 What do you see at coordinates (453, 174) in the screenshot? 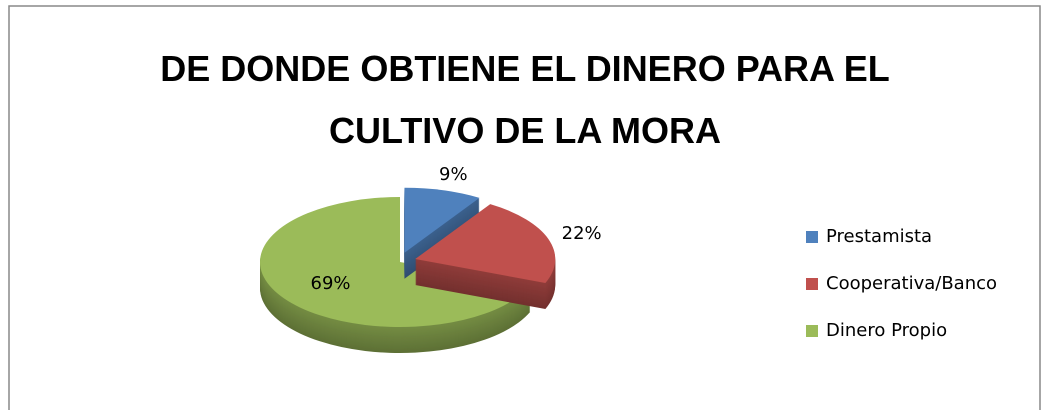
I see `data-label: 9%` at bounding box center [453, 174].